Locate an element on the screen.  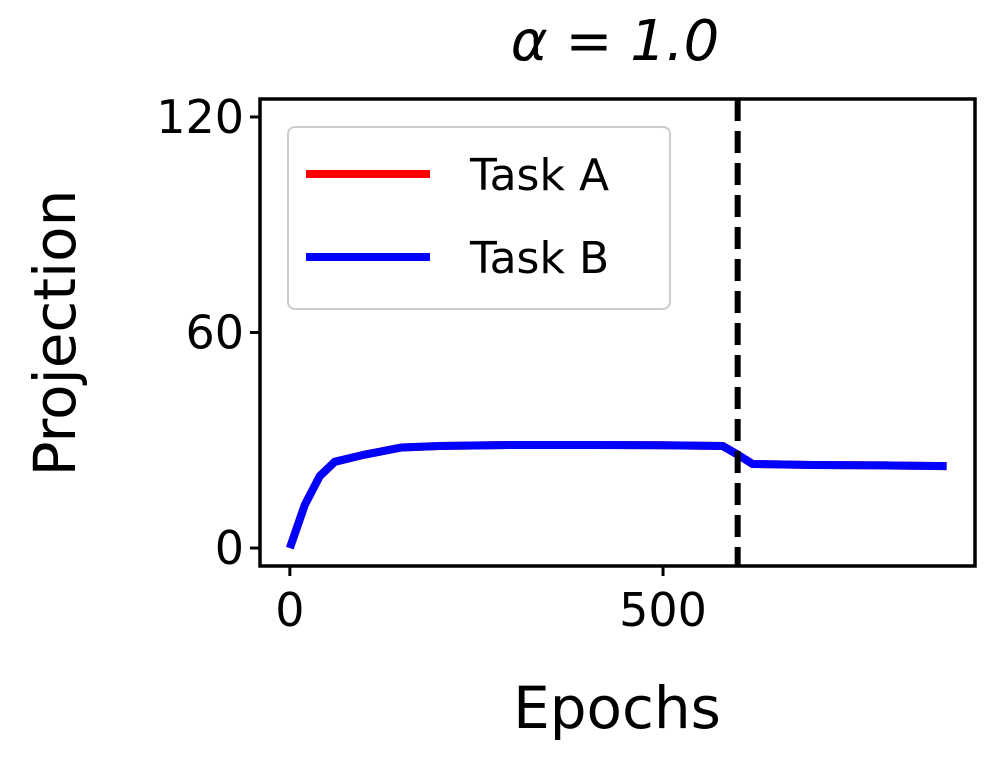
y-axis-label: Projection is located at coordinates (55, 333).